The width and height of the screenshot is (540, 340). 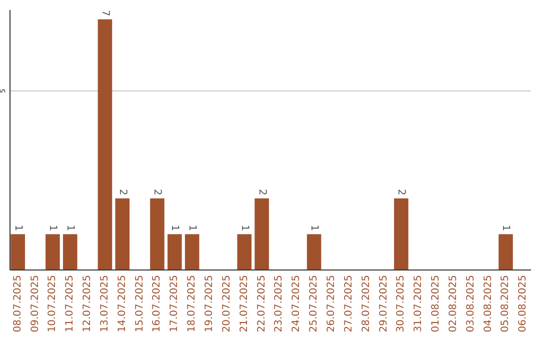 I want to click on x-tick-label: 21.07.2025, so click(x=244, y=303).